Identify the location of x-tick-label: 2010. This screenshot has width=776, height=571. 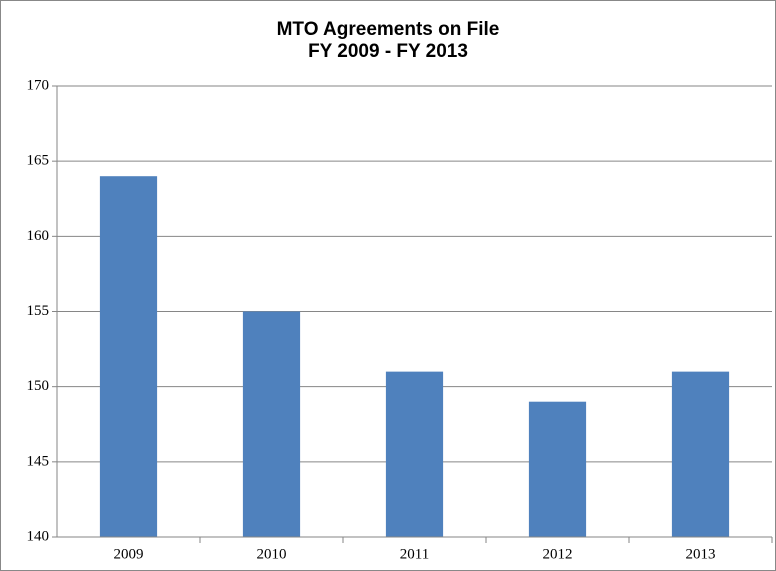
(272, 554).